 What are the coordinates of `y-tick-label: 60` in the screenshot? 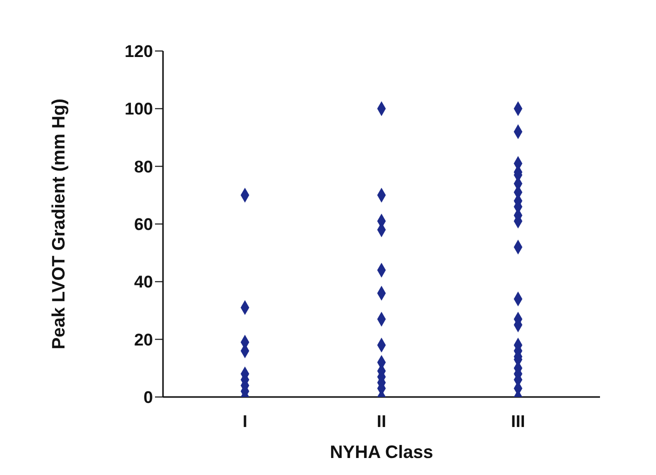 It's located at (143, 224).